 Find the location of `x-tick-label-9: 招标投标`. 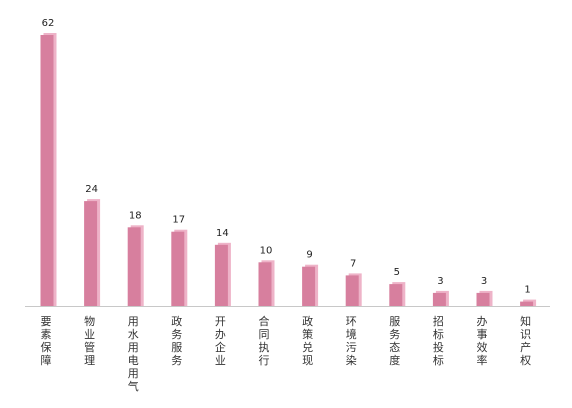

x-tick-label-9: 招标投标 is located at coordinates (438, 340).